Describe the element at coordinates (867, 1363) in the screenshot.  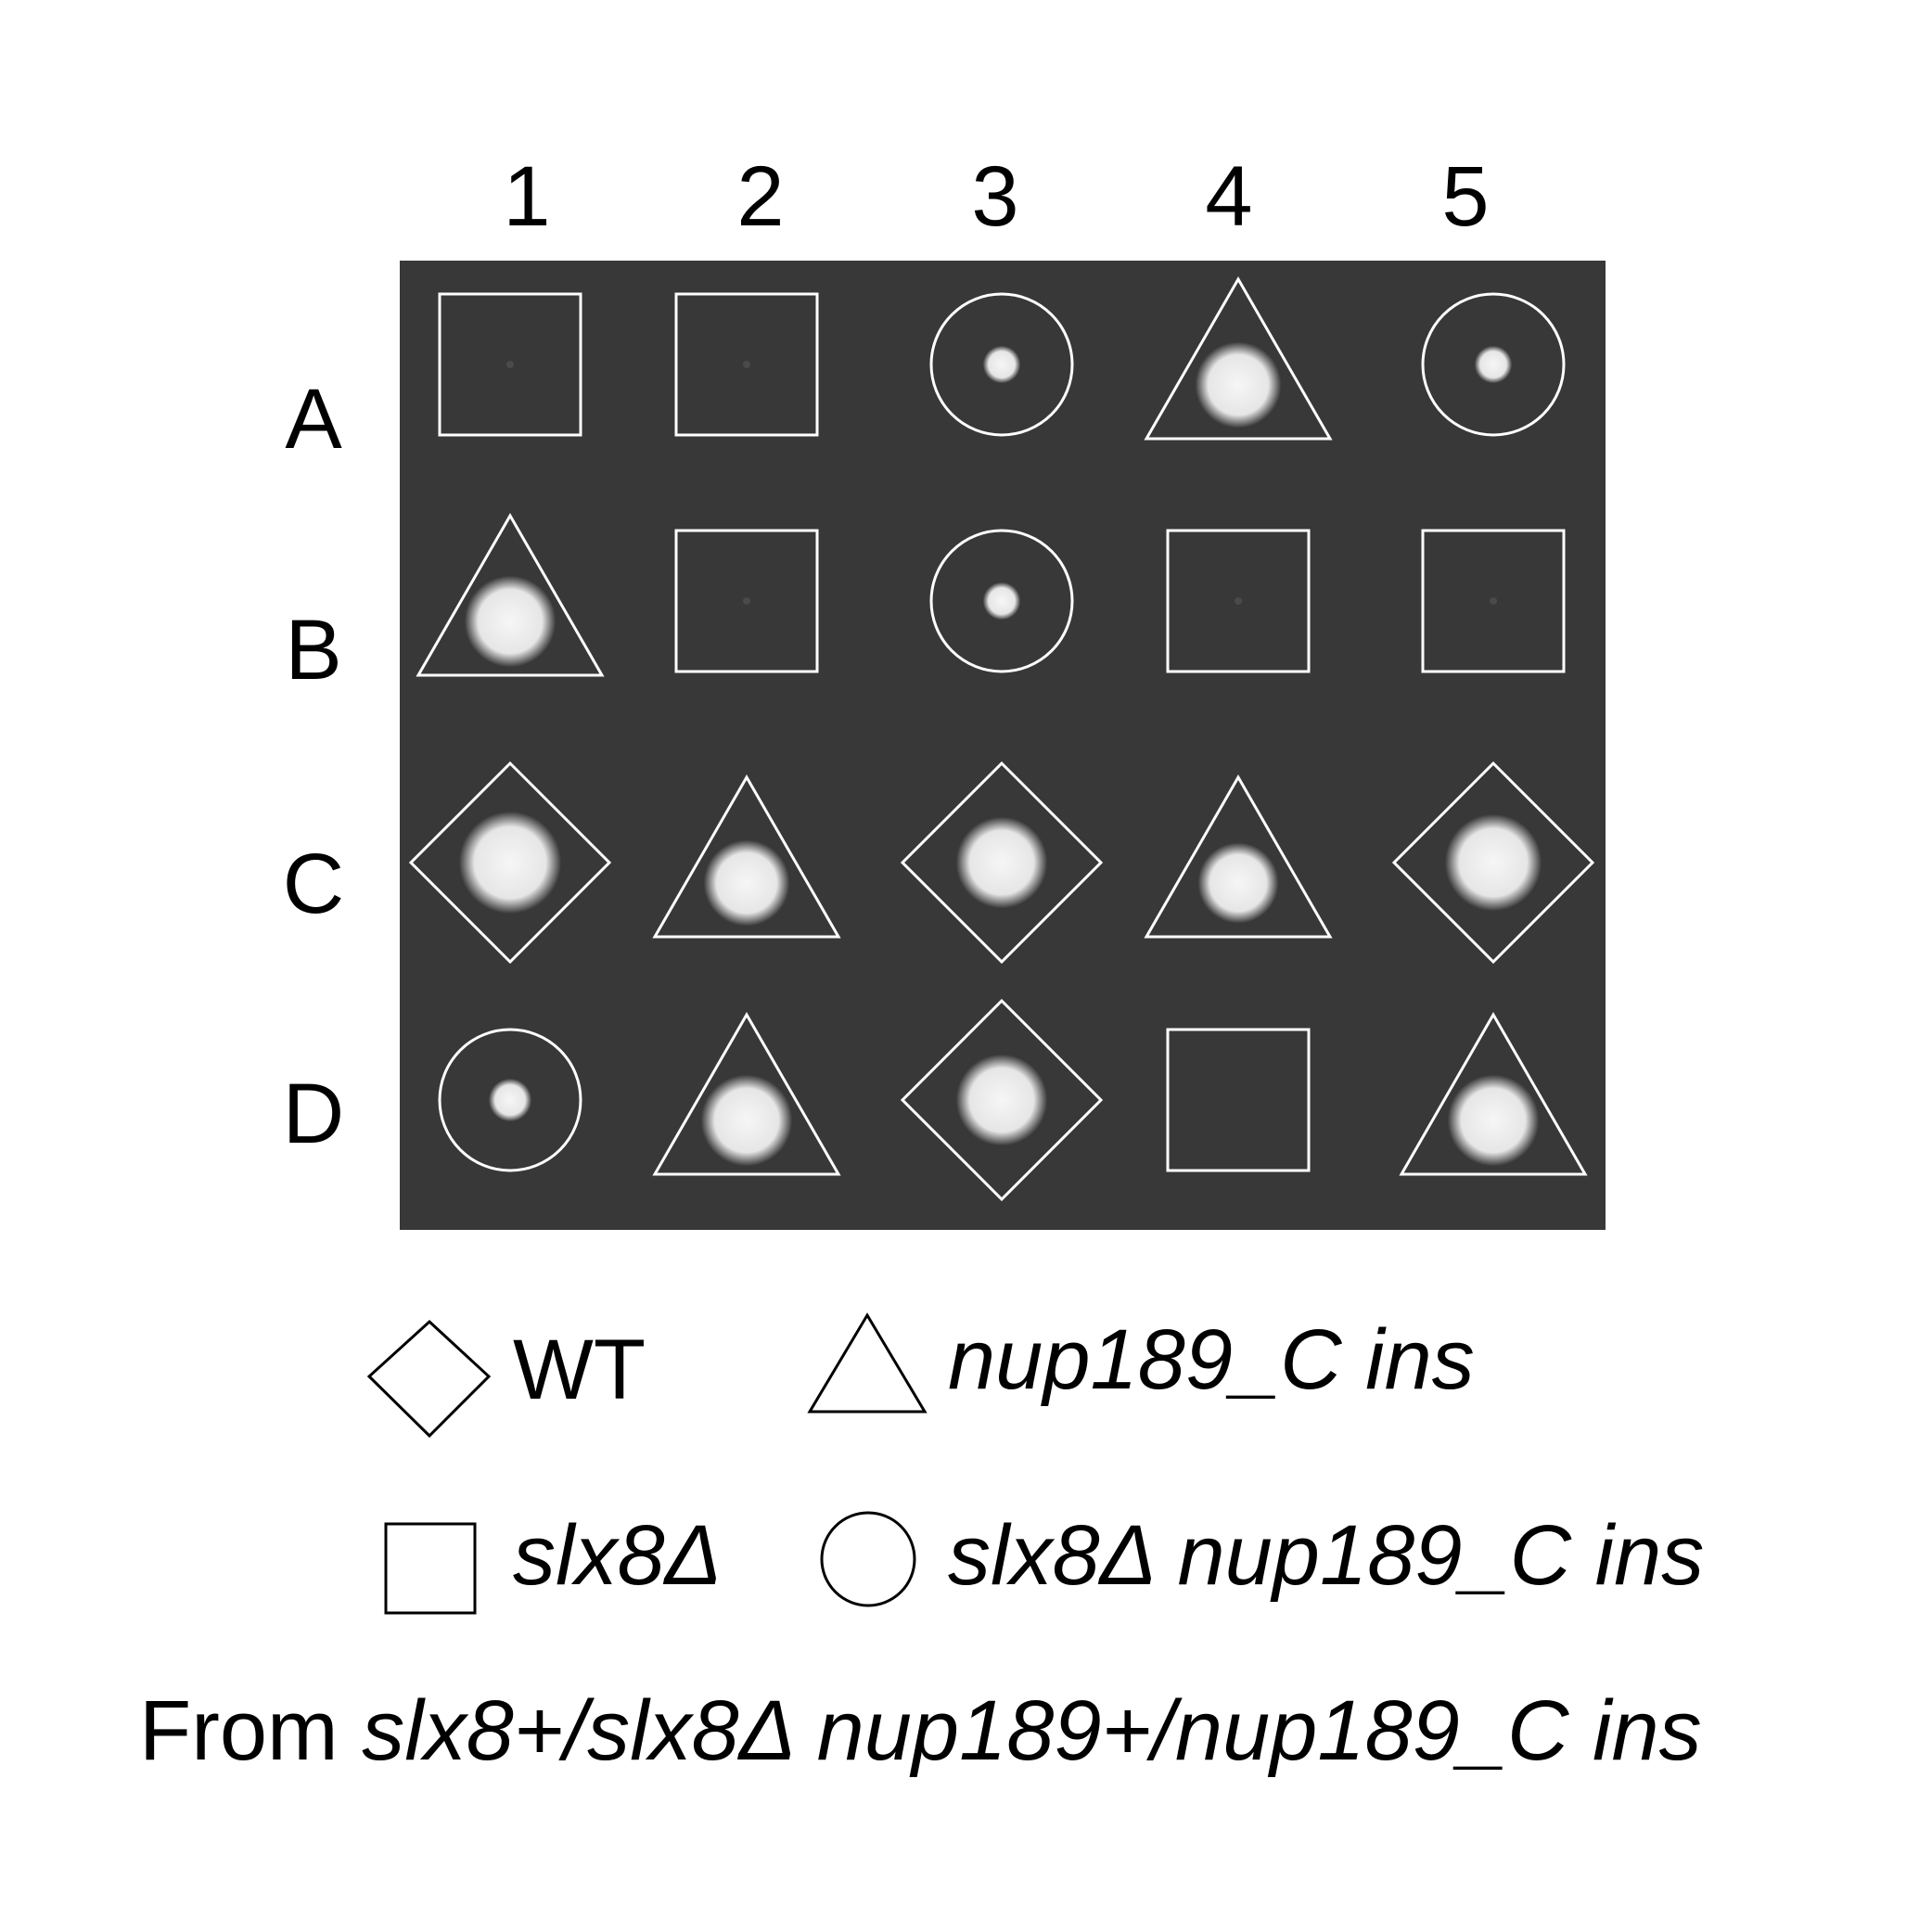
I see `triangle-icon` at that location.